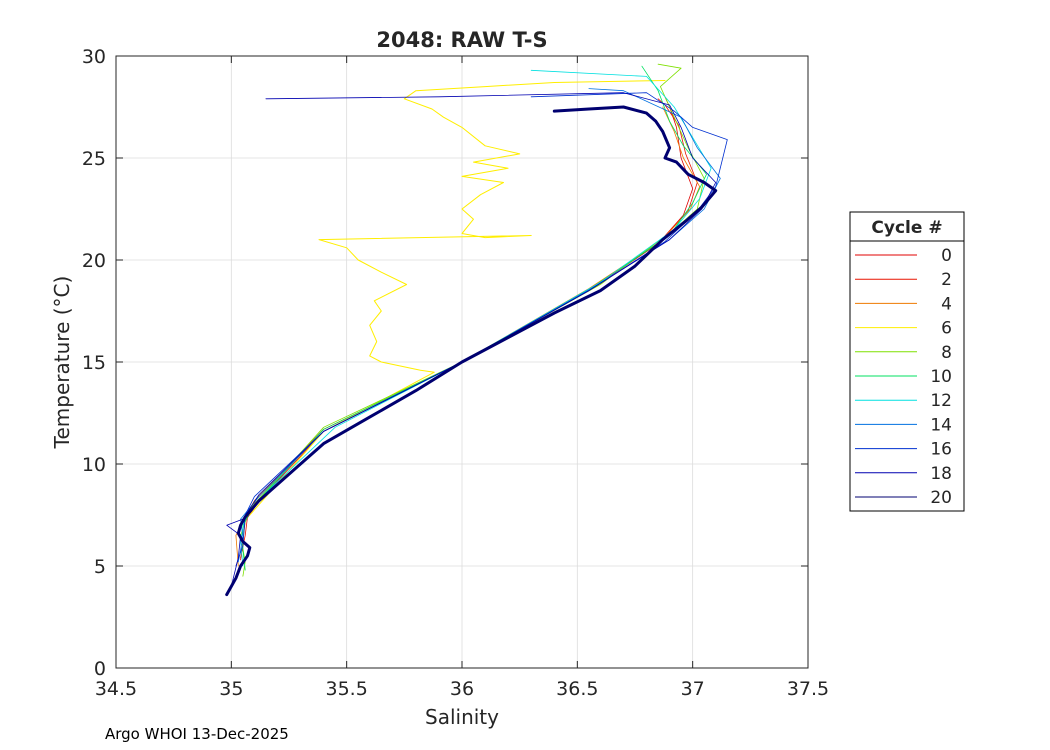 The height and width of the screenshot is (750, 1050). What do you see at coordinates (941, 377) in the screenshot?
I see `legend-label-cycle-10: 10` at bounding box center [941, 377].